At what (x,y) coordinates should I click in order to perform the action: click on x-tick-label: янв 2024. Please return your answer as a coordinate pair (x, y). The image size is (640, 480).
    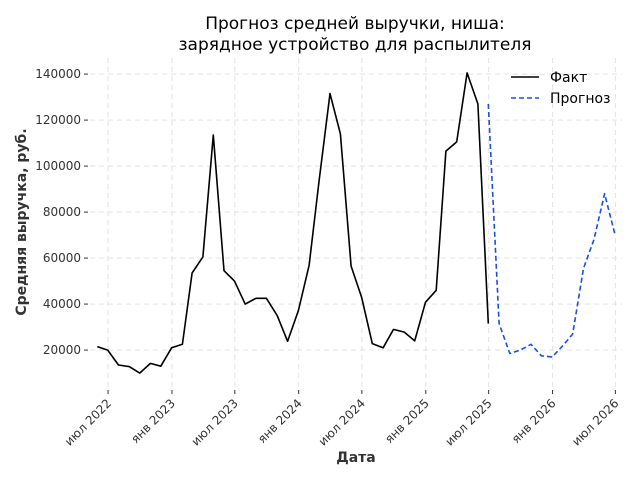
    Looking at the image, I should click on (280, 421).